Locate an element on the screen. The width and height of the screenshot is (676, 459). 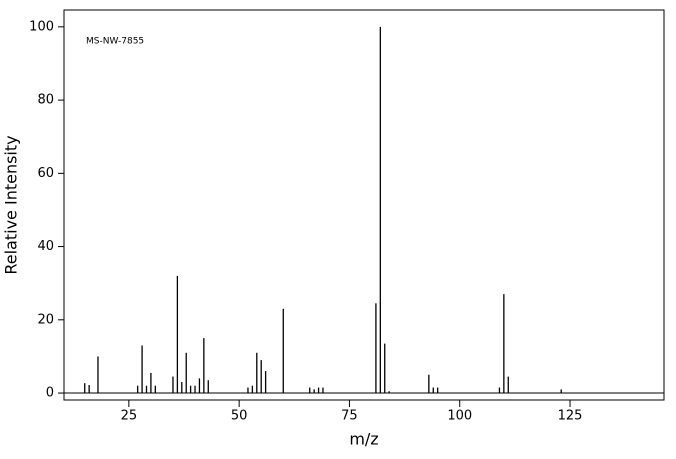
y-axis-label: Relative Intensity is located at coordinates (11, 204).